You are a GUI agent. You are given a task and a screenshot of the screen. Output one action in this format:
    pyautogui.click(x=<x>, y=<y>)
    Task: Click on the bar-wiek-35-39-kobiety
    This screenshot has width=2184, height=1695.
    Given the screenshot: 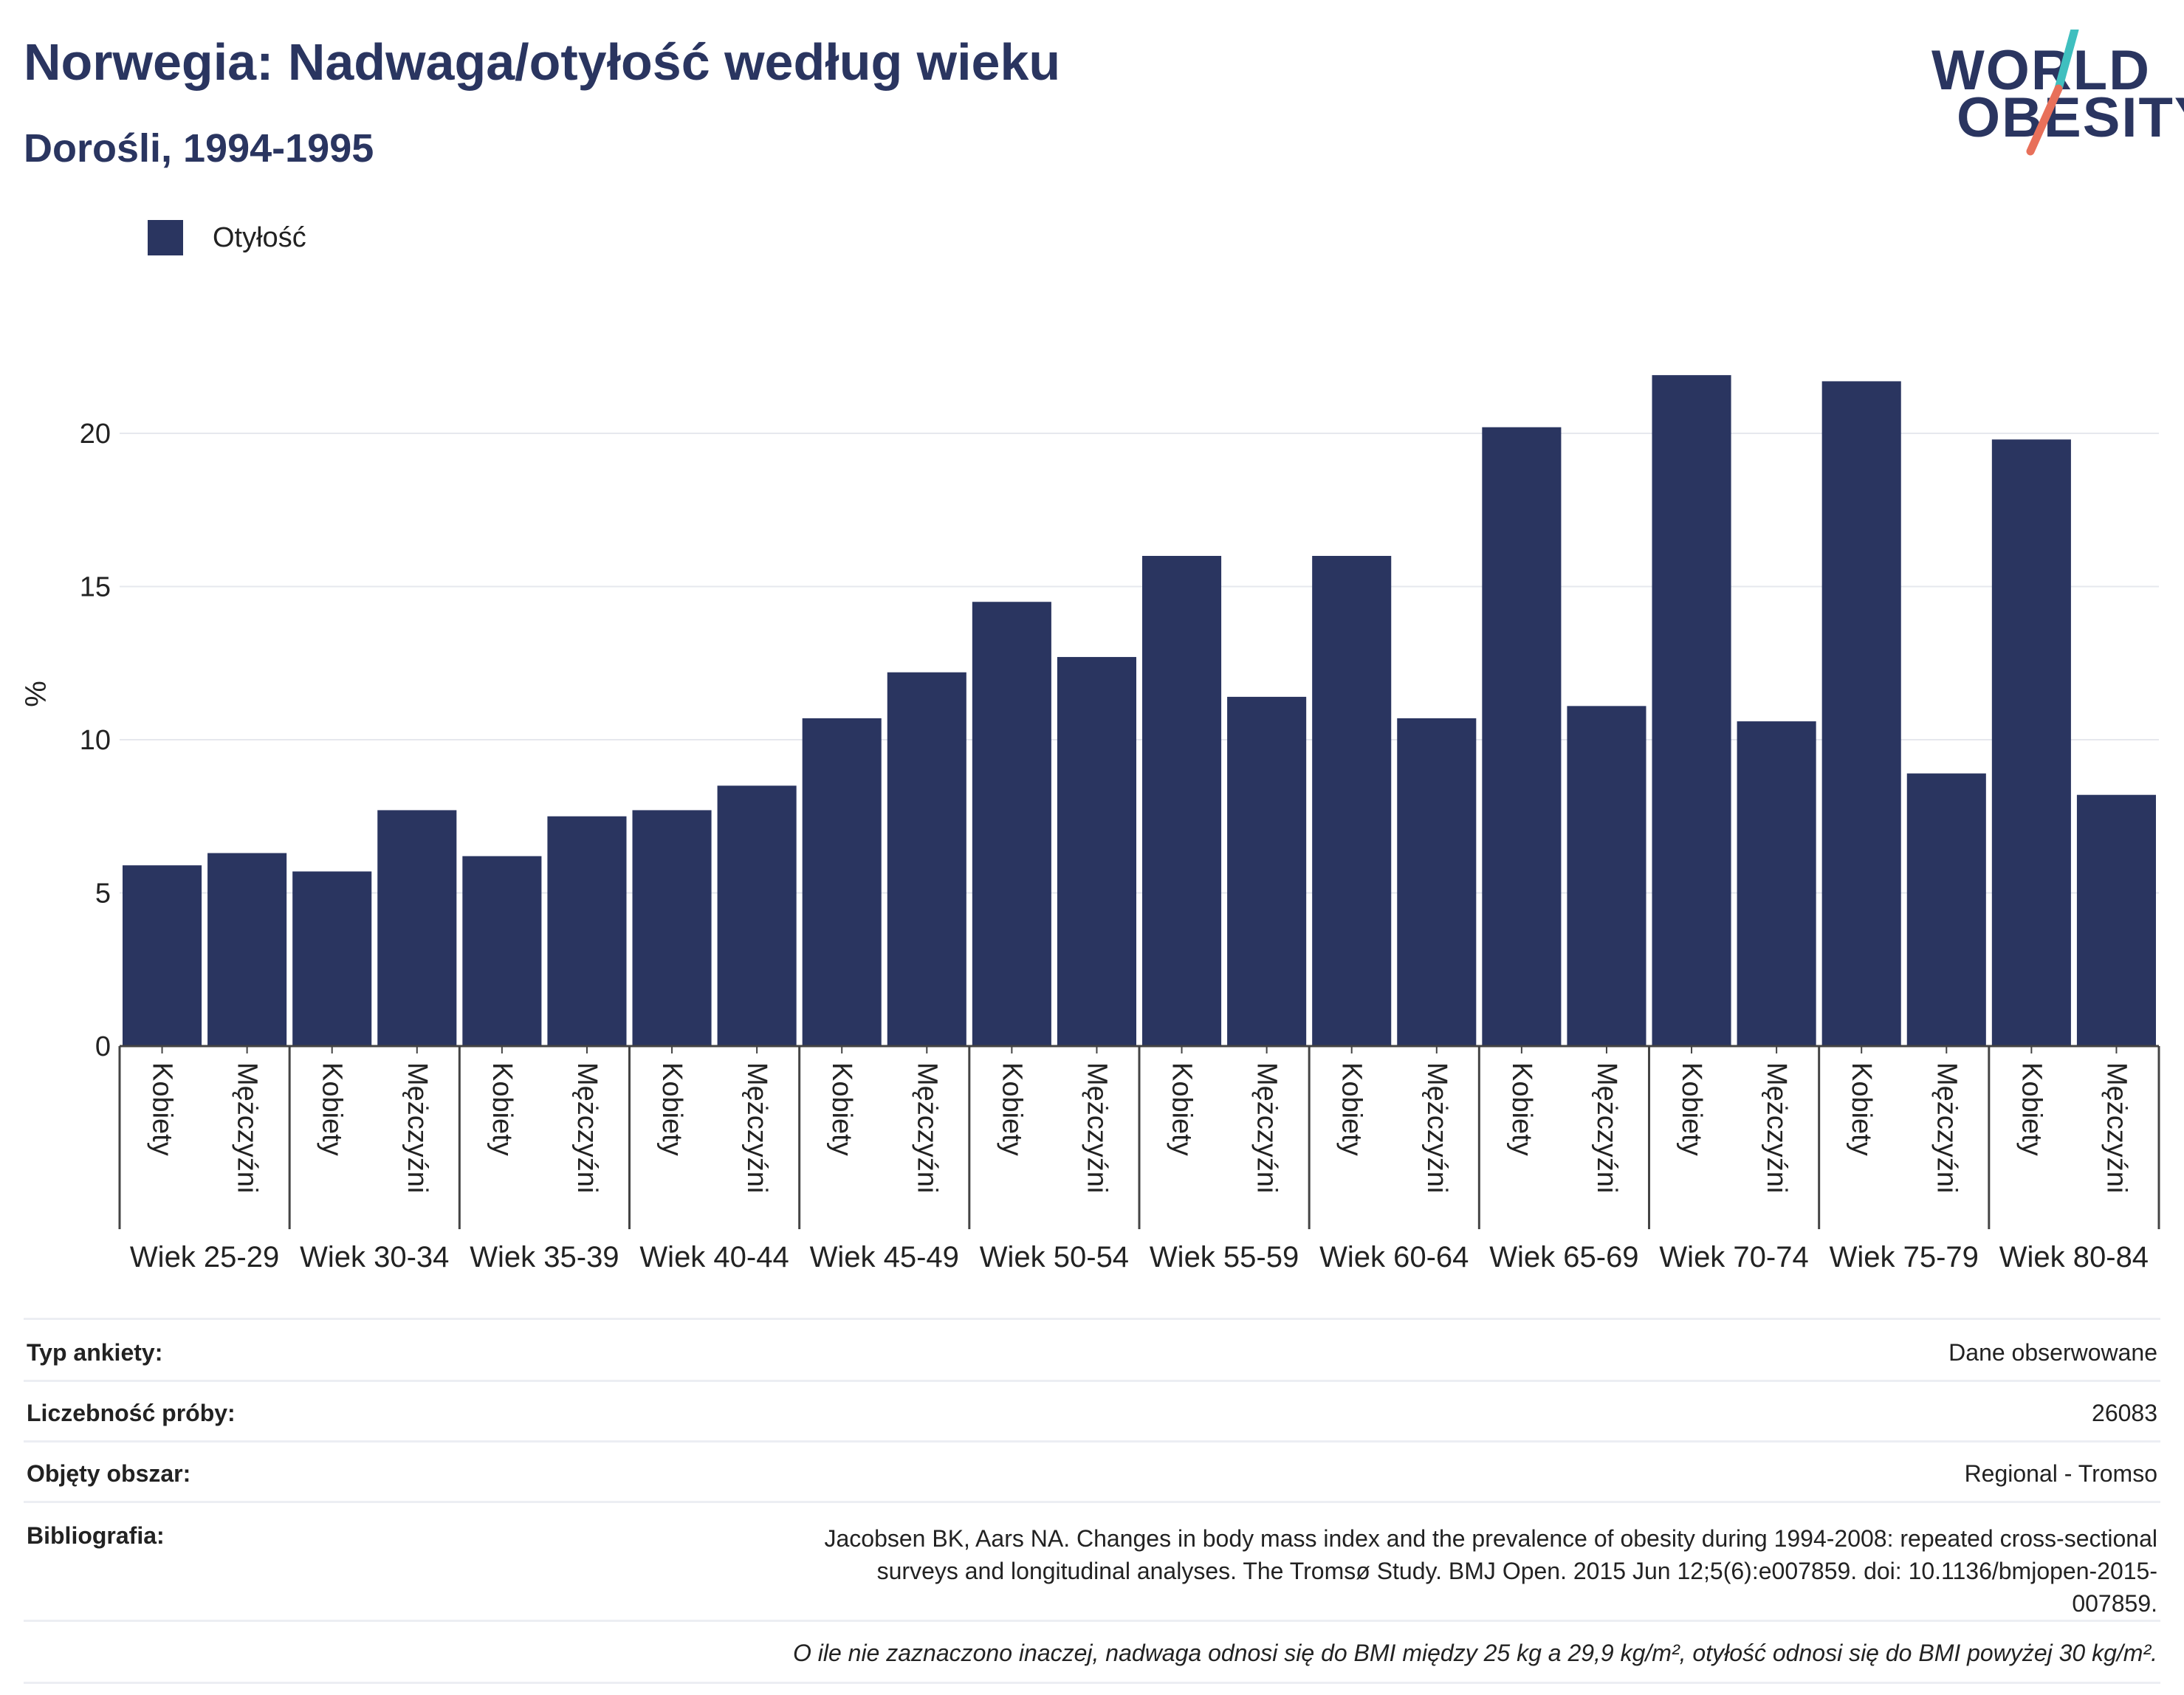 What is the action you would take?
    pyautogui.click(x=502, y=951)
    